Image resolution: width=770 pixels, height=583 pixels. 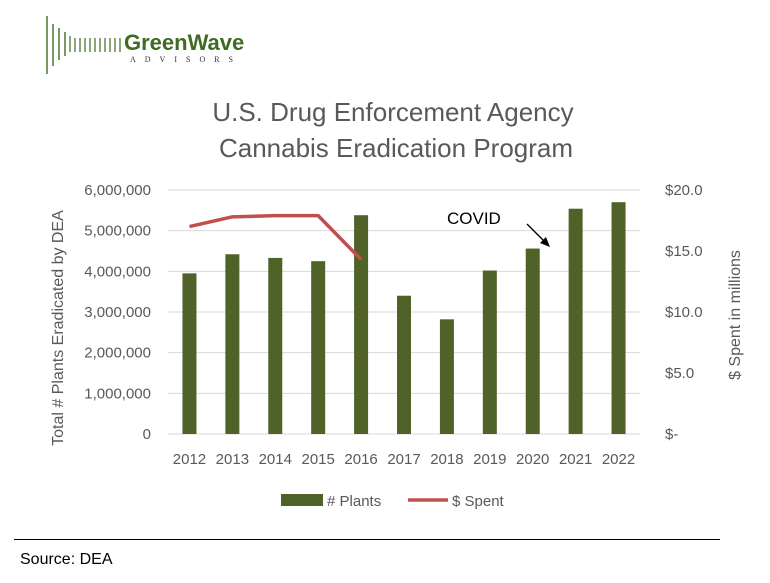 What do you see at coordinates (275, 459) in the screenshot?
I see `x-tick-label: 2014` at bounding box center [275, 459].